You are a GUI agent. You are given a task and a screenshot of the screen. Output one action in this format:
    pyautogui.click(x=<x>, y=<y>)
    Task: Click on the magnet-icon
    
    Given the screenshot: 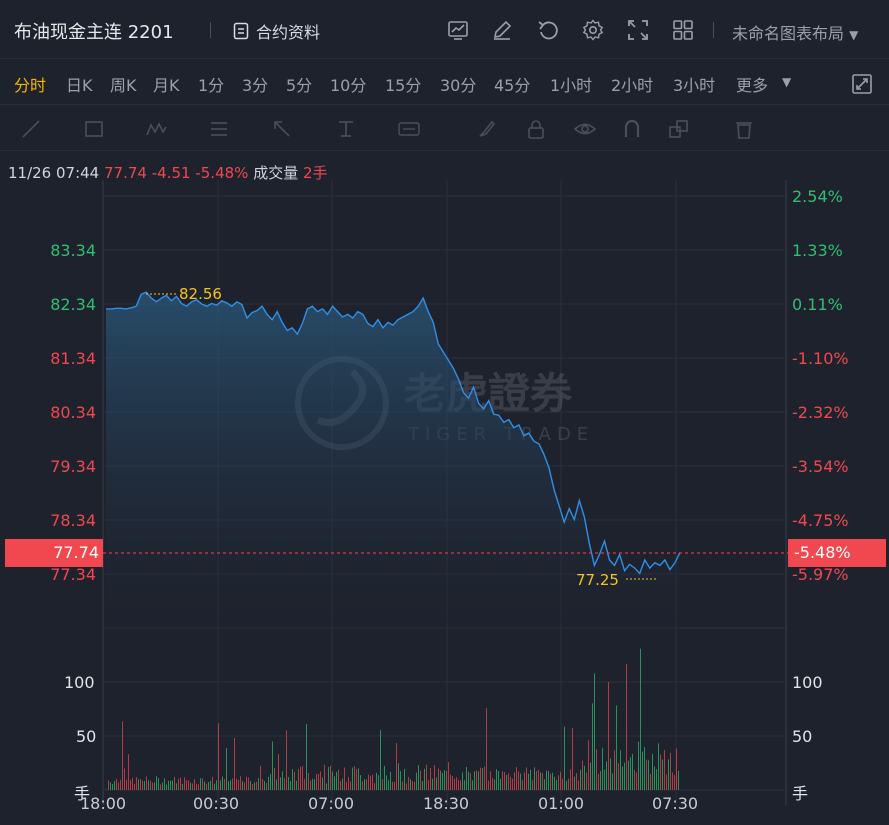 What is the action you would take?
    pyautogui.click(x=632, y=129)
    